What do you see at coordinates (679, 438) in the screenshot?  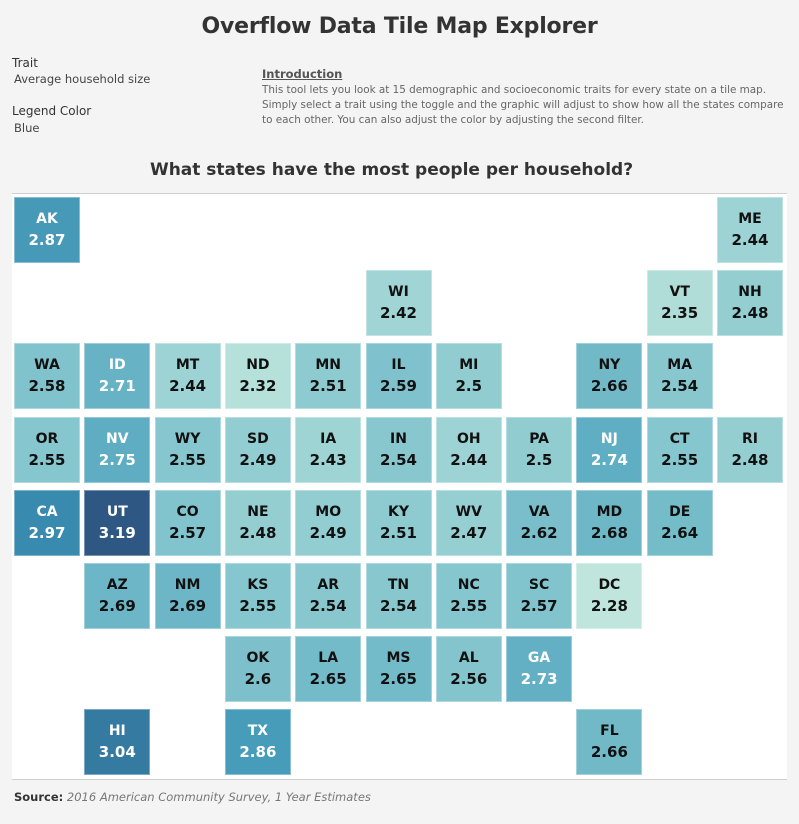 I see `state-abbr: CT` at bounding box center [679, 438].